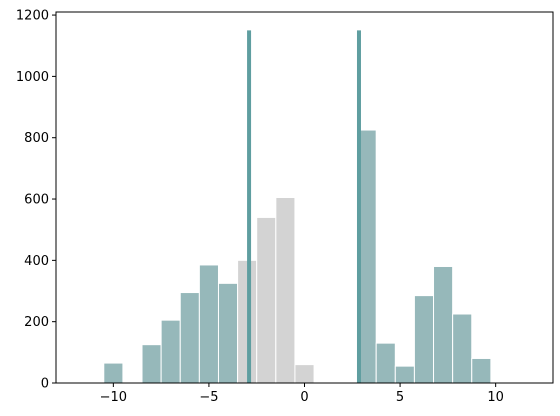 The height and width of the screenshot is (416, 560). I want to click on y-axis: 0 200 400 600 800 1000 1200, so click(36, 200).